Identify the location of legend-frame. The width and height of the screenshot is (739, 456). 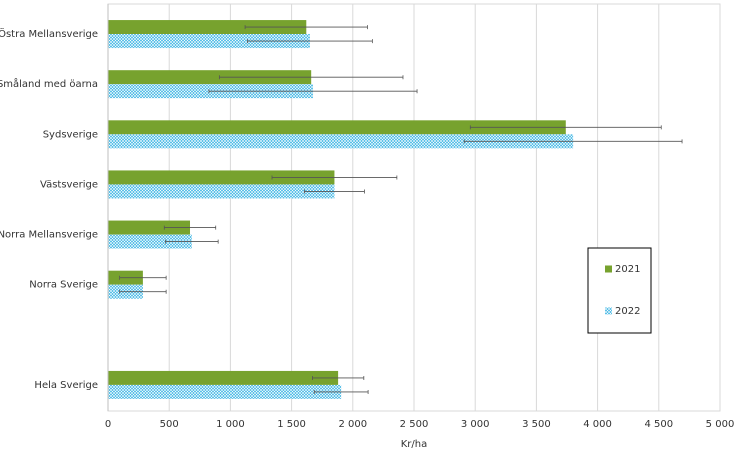
(619, 290).